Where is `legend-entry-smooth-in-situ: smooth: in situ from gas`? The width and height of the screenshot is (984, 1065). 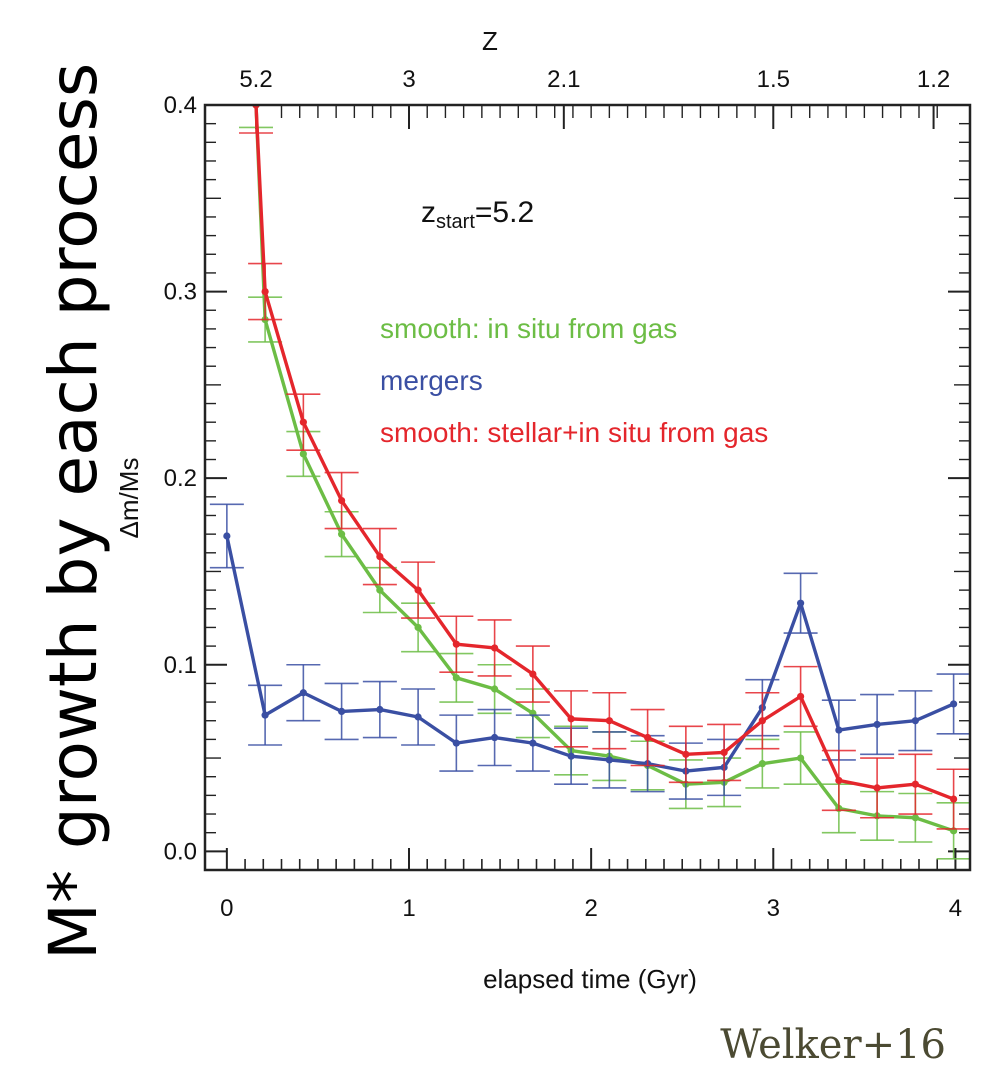 legend-entry-smooth-in-situ: smooth: in situ from gas is located at coordinates (528, 328).